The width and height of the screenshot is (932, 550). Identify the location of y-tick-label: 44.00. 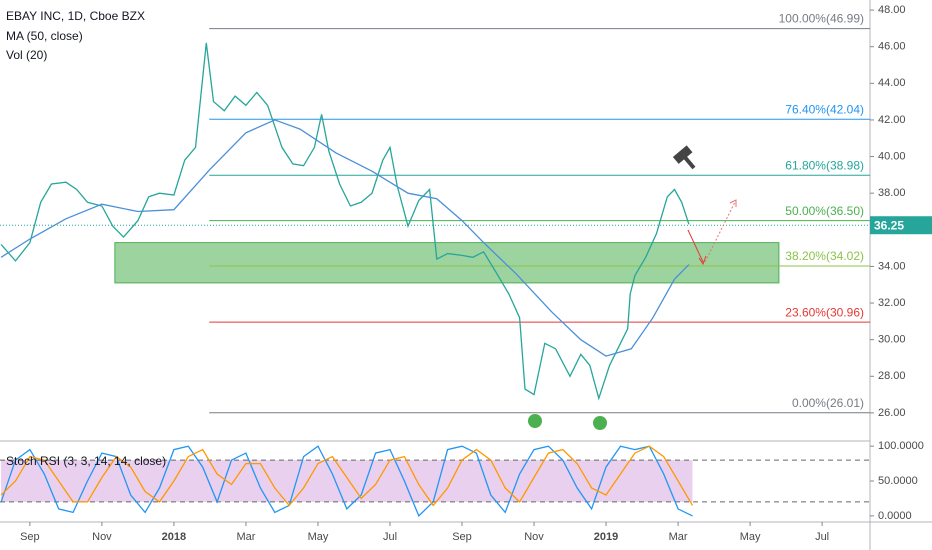
(892, 83).